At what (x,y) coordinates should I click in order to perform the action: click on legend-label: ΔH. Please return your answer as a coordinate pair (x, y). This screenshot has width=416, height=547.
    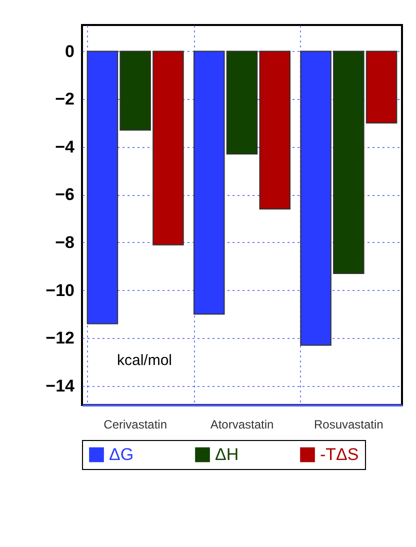
    Looking at the image, I should click on (227, 454).